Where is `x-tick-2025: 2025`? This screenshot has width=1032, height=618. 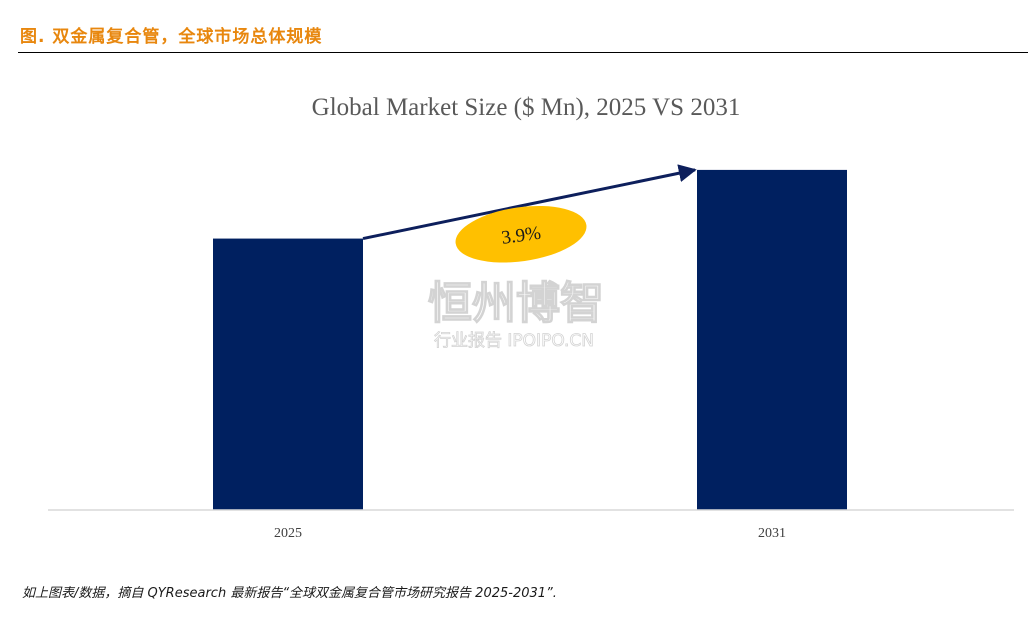
x-tick-2025: 2025 is located at coordinates (288, 533).